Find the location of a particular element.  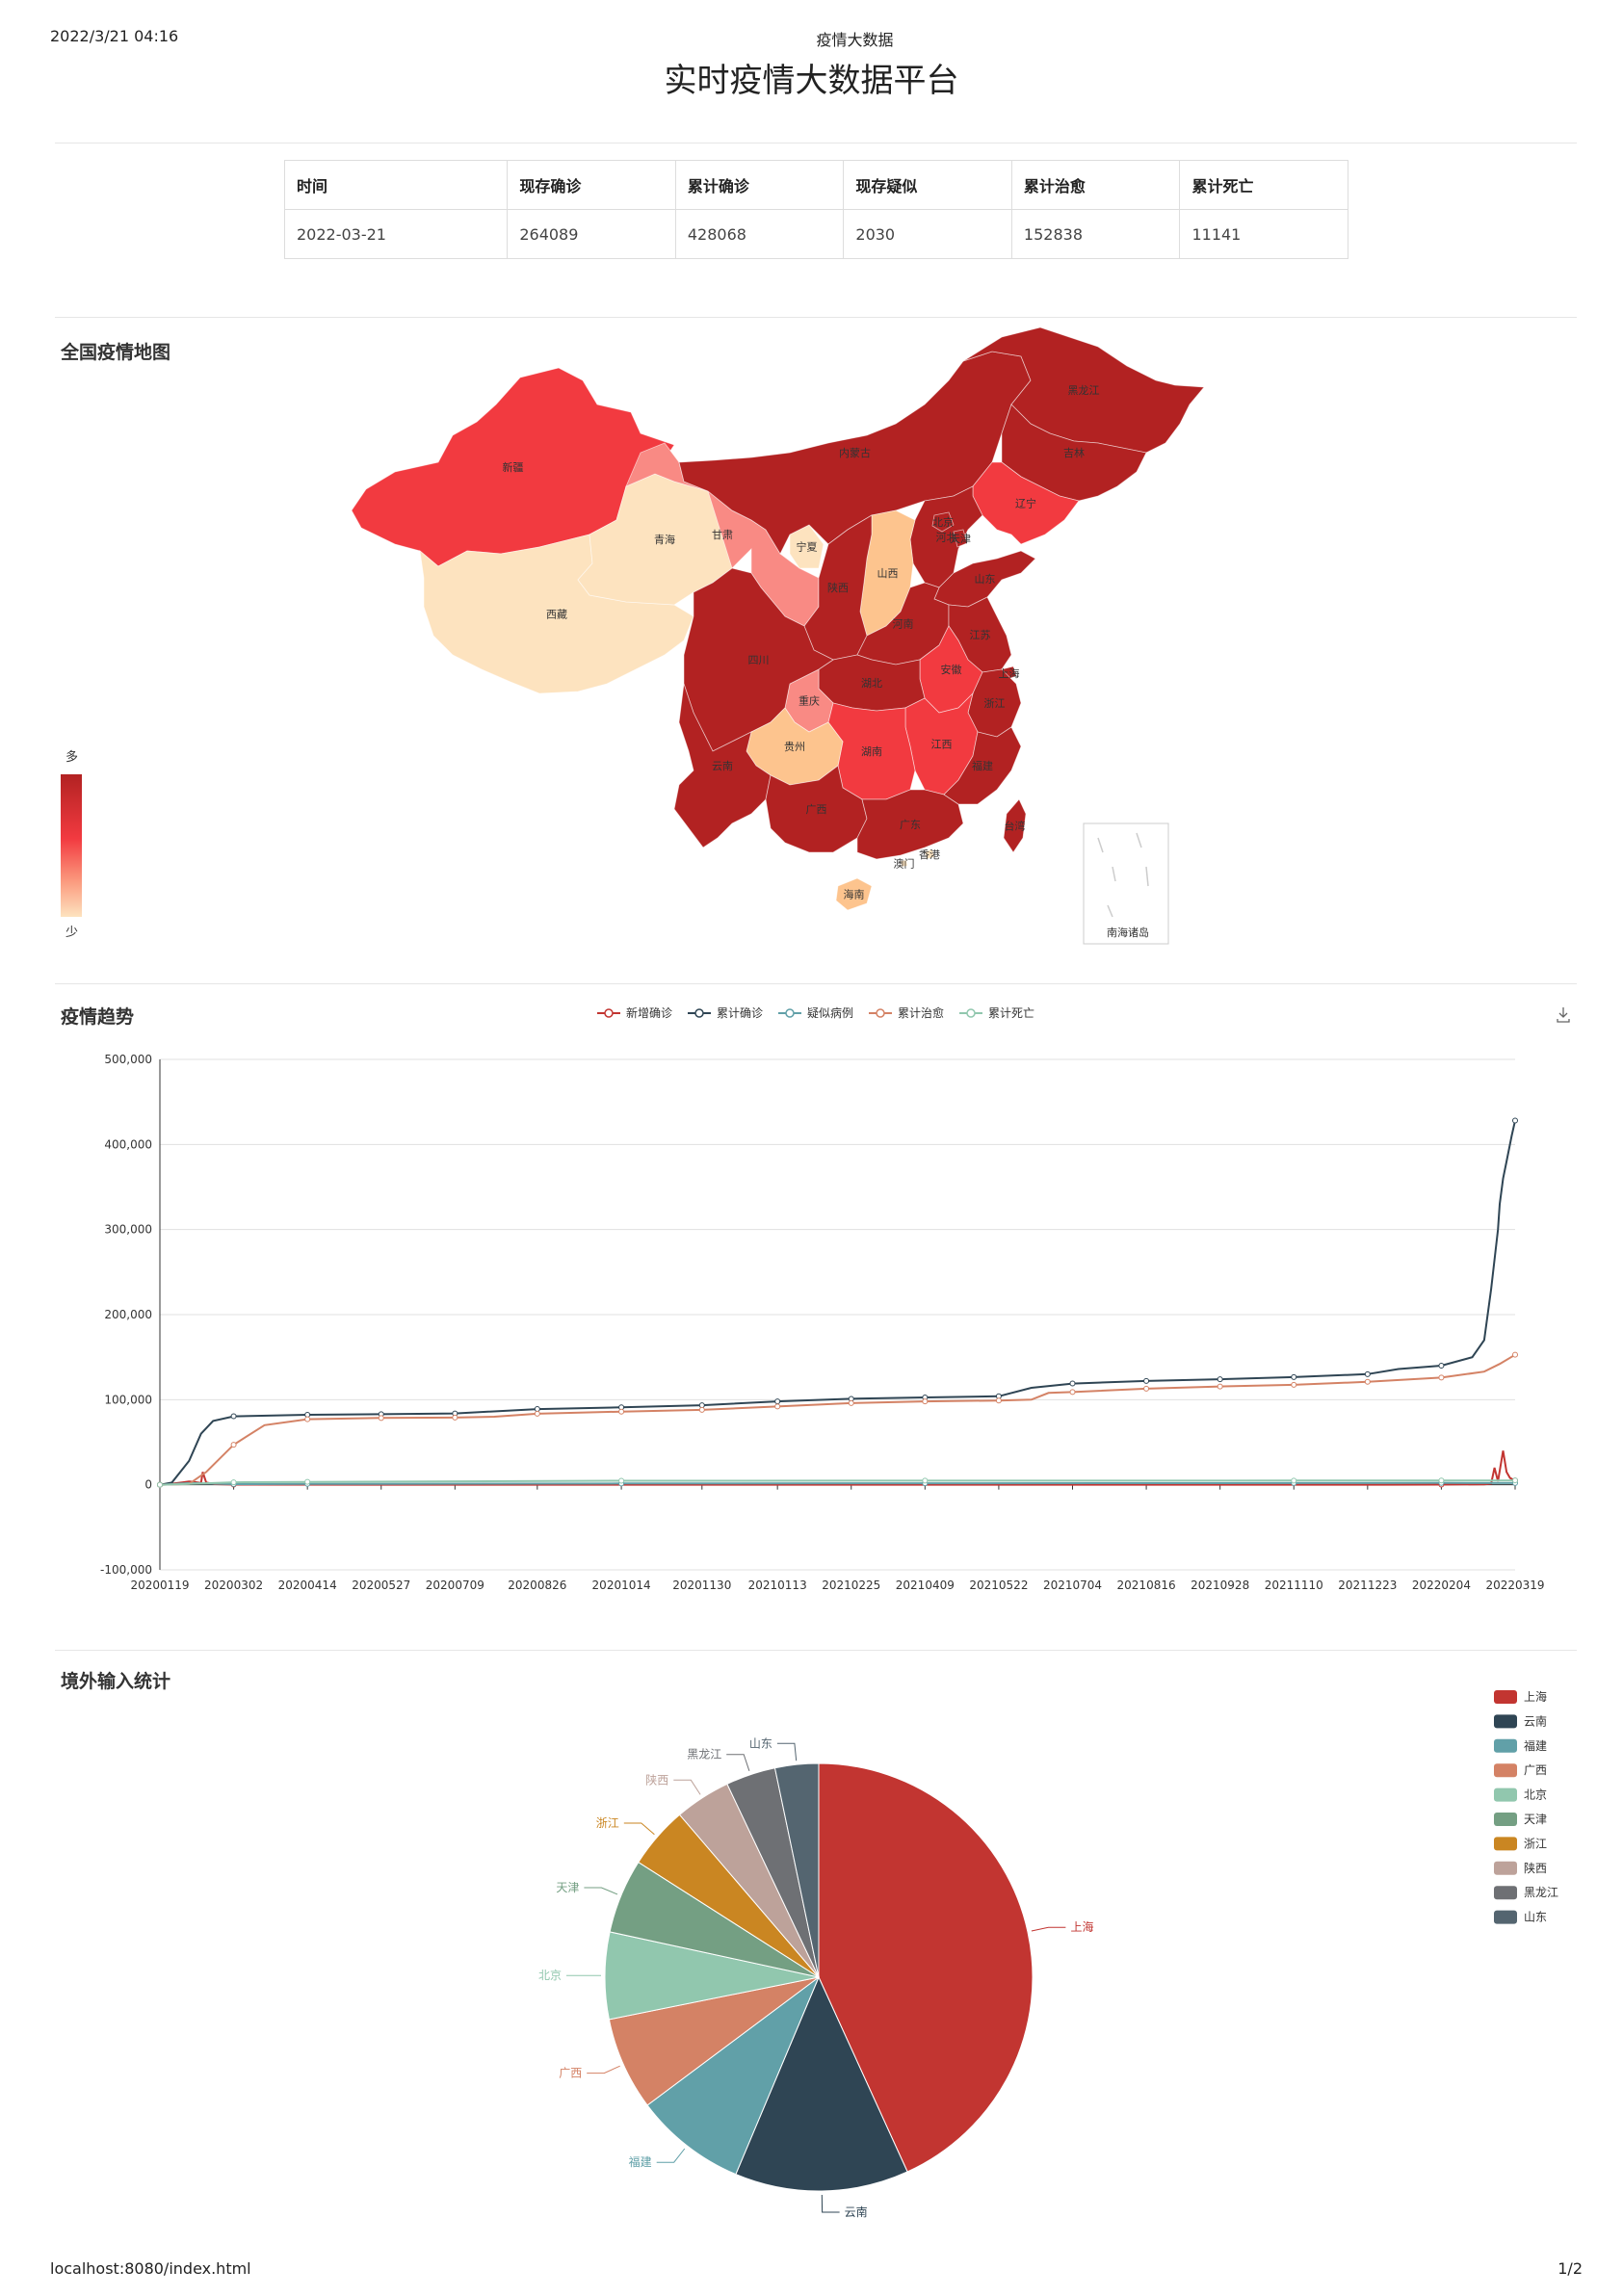

pie-legend-item: 山东 is located at coordinates (1520, 1917).